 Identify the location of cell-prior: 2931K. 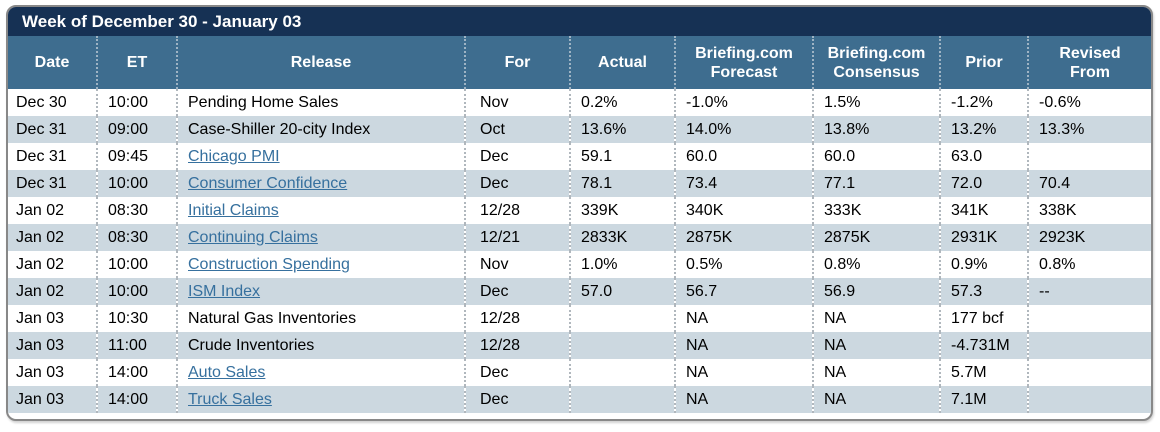
(983, 237).